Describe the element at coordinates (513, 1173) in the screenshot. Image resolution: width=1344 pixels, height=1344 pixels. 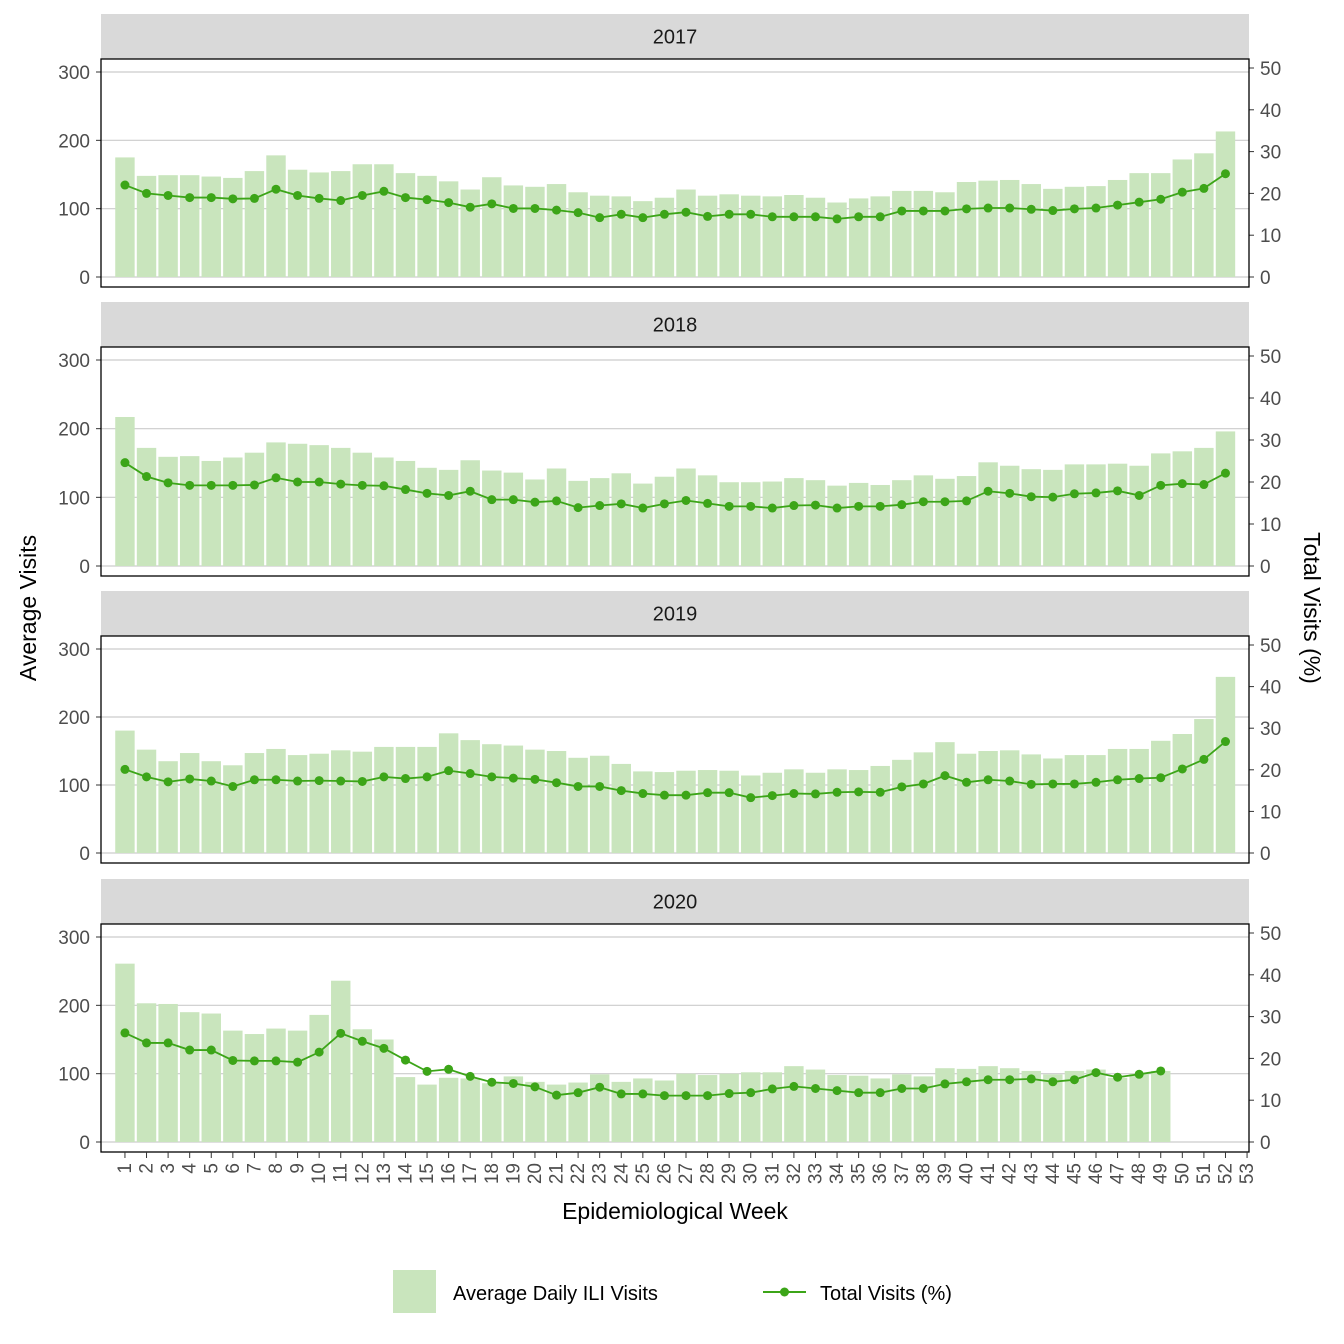
I see `x-tick-label: 19` at that location.